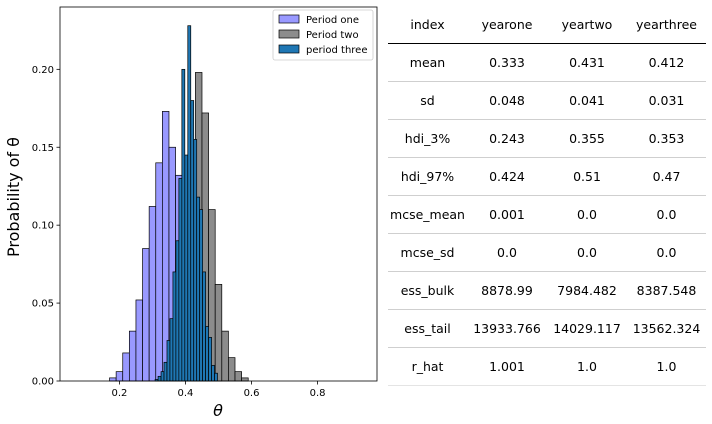 Image resolution: width=712 pixels, height=424 pixels. Describe the element at coordinates (43, 382) in the screenshot. I see `y-tick-label: 0.00` at that location.